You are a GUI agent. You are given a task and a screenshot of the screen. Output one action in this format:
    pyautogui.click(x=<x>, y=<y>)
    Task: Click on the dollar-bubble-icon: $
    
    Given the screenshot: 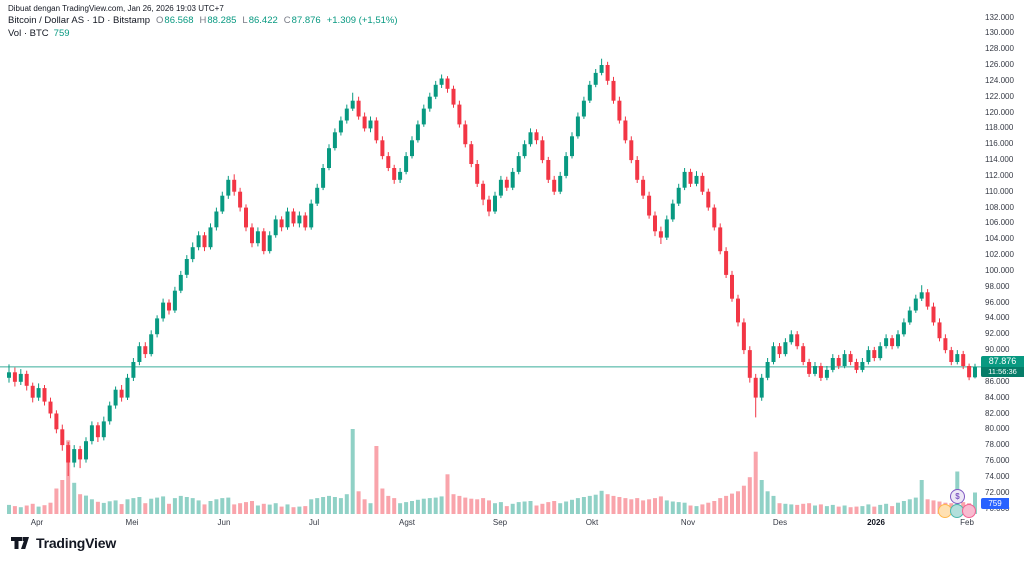 What is the action you would take?
    pyautogui.click(x=957, y=496)
    